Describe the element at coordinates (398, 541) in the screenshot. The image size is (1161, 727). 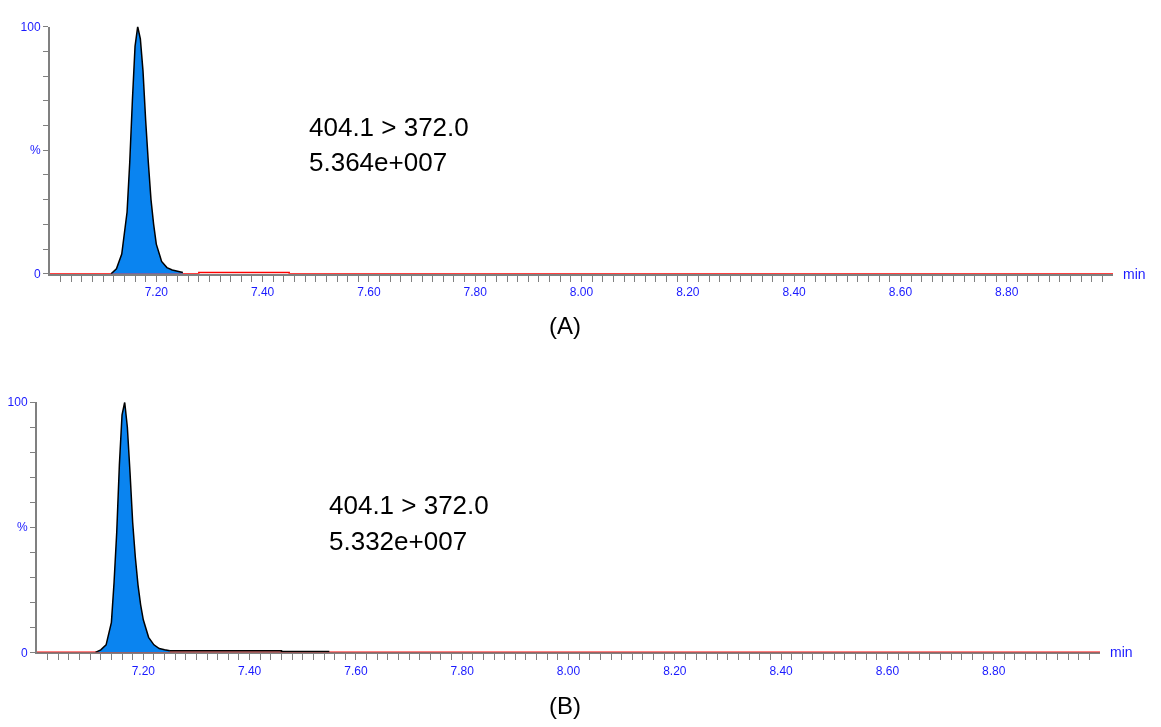
I see `annotation: 5.332e+007` at that location.